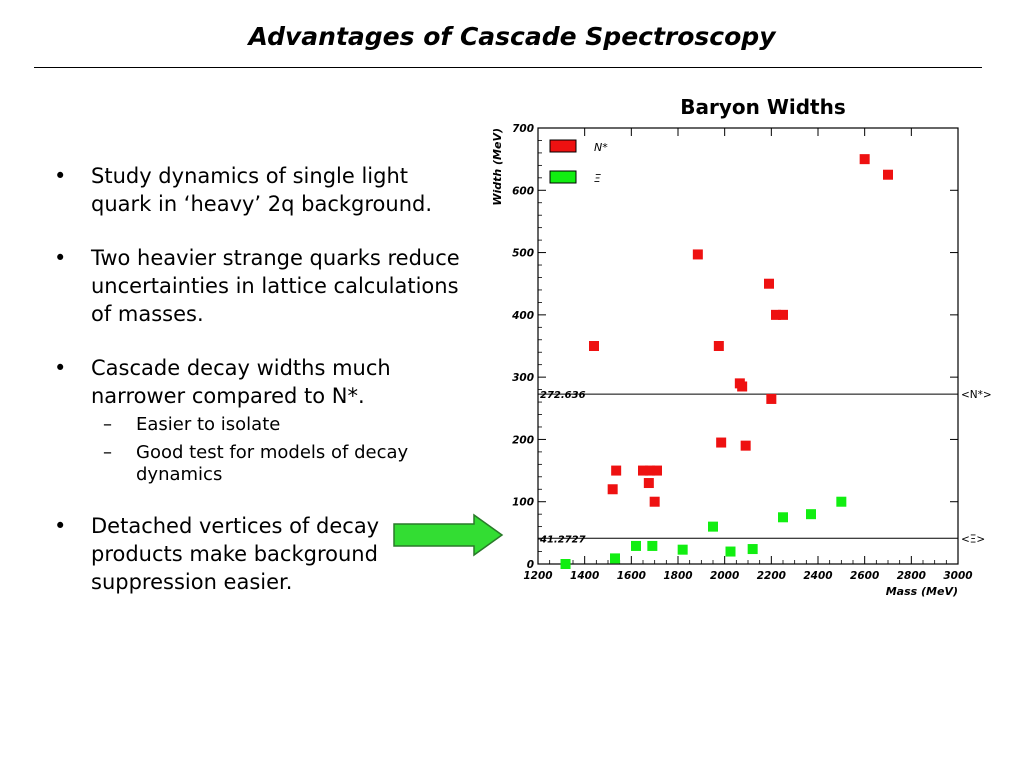 Image resolution: width=1024 pixels, height=768 pixels. Describe the element at coordinates (523, 254) in the screenshot. I see `y-tick-label: 500` at that location.